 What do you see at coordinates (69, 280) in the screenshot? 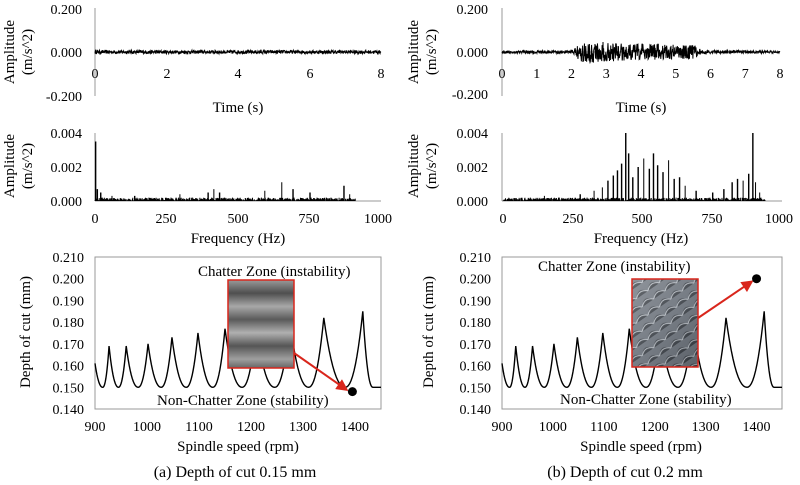
I see `a-sld-ytick-1: 0.200` at bounding box center [69, 280].